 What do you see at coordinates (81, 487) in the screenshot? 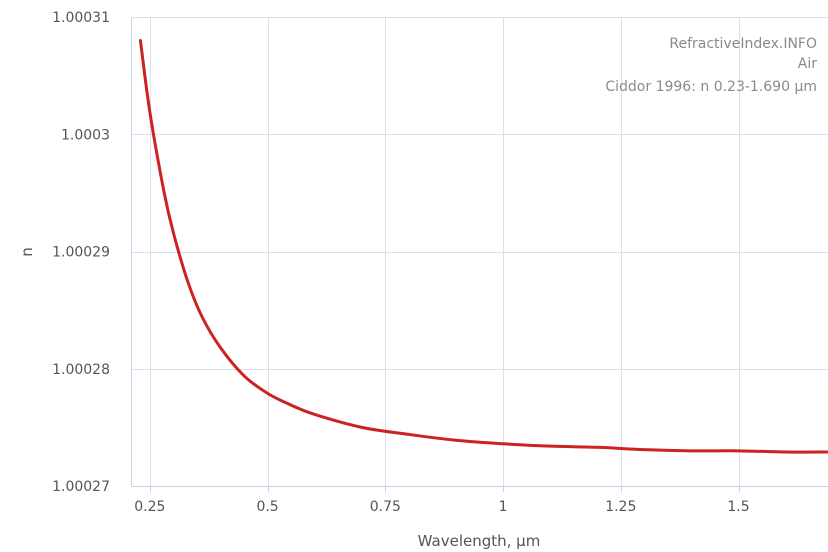
I see `y-tick-label: 1.00027` at bounding box center [81, 487].